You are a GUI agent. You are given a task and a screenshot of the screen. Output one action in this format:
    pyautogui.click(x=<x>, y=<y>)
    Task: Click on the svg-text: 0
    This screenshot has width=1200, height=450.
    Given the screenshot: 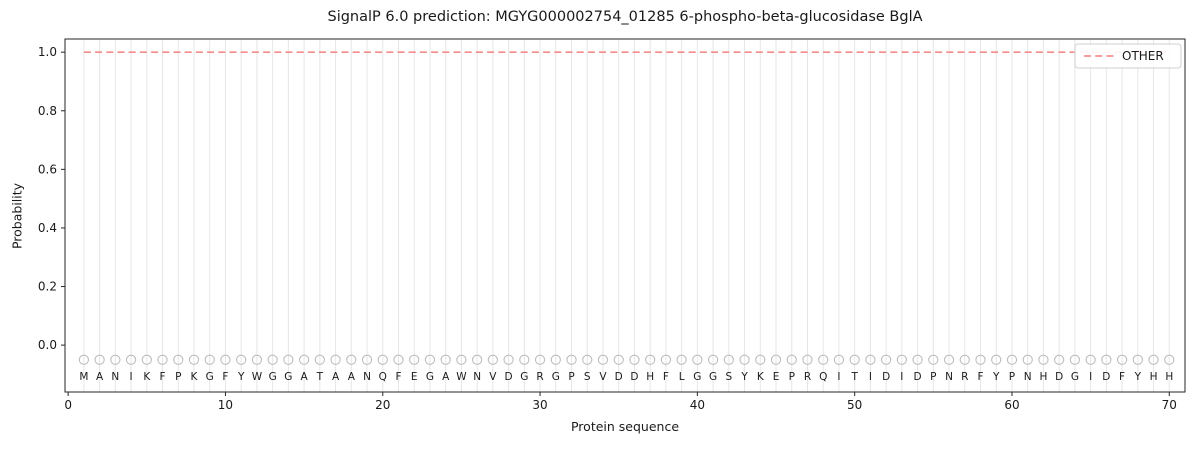 What is the action you would take?
    pyautogui.click(x=68, y=405)
    